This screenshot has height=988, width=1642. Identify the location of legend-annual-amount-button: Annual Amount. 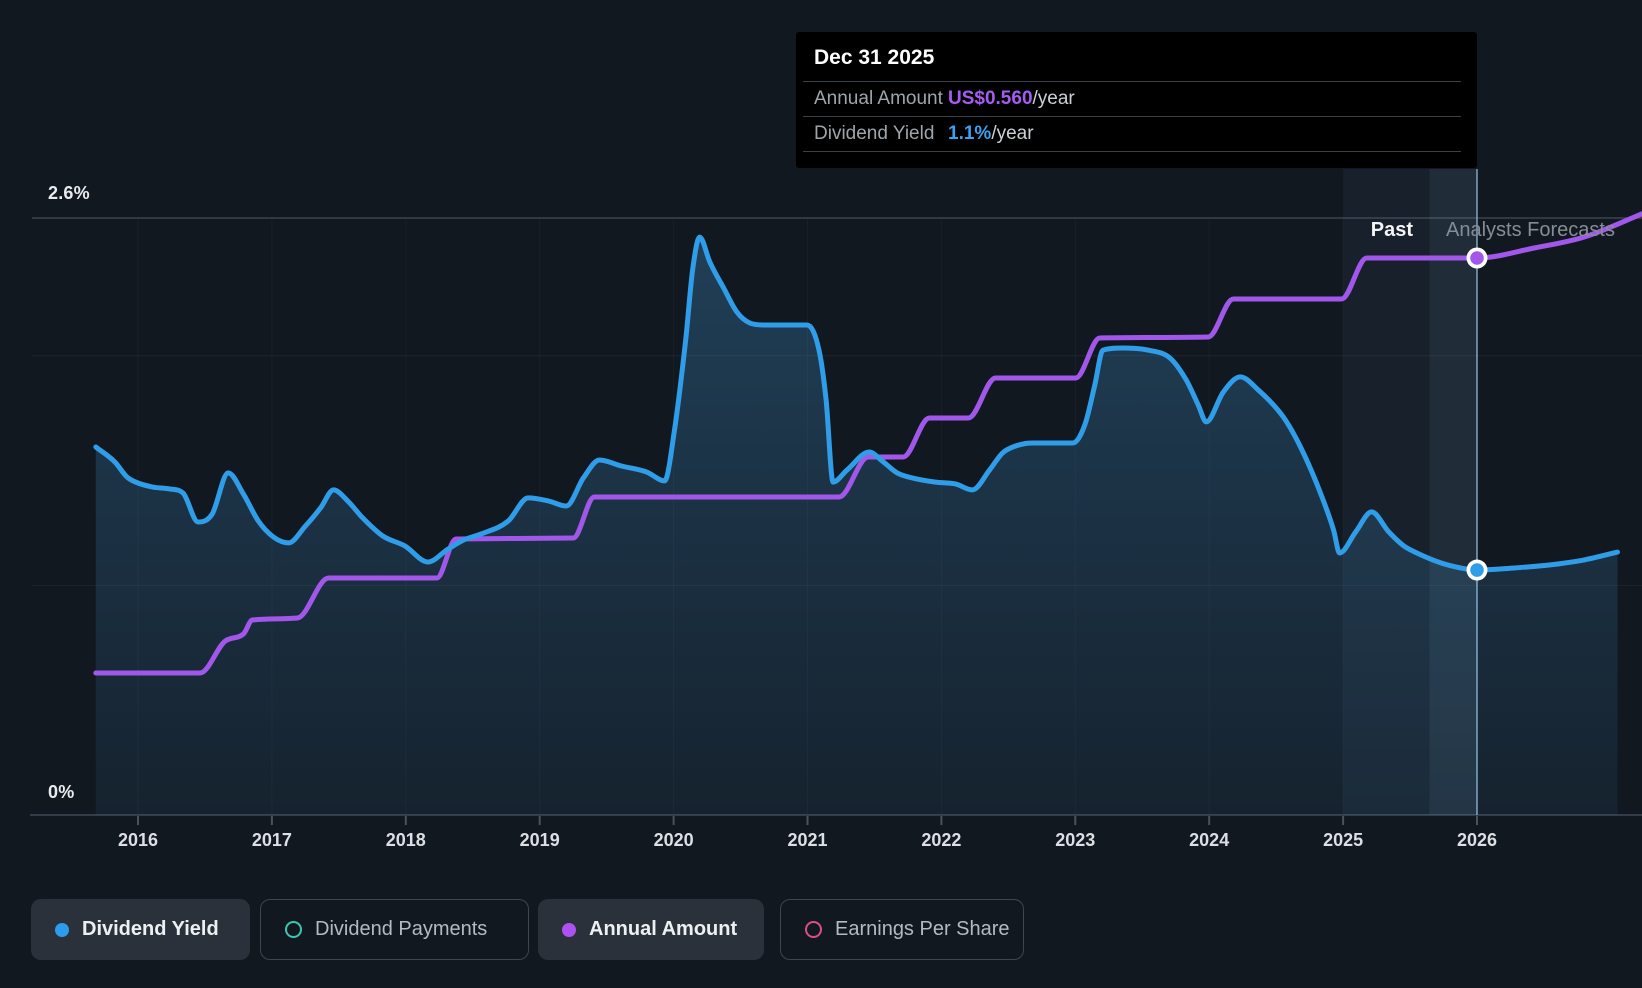
(651, 929).